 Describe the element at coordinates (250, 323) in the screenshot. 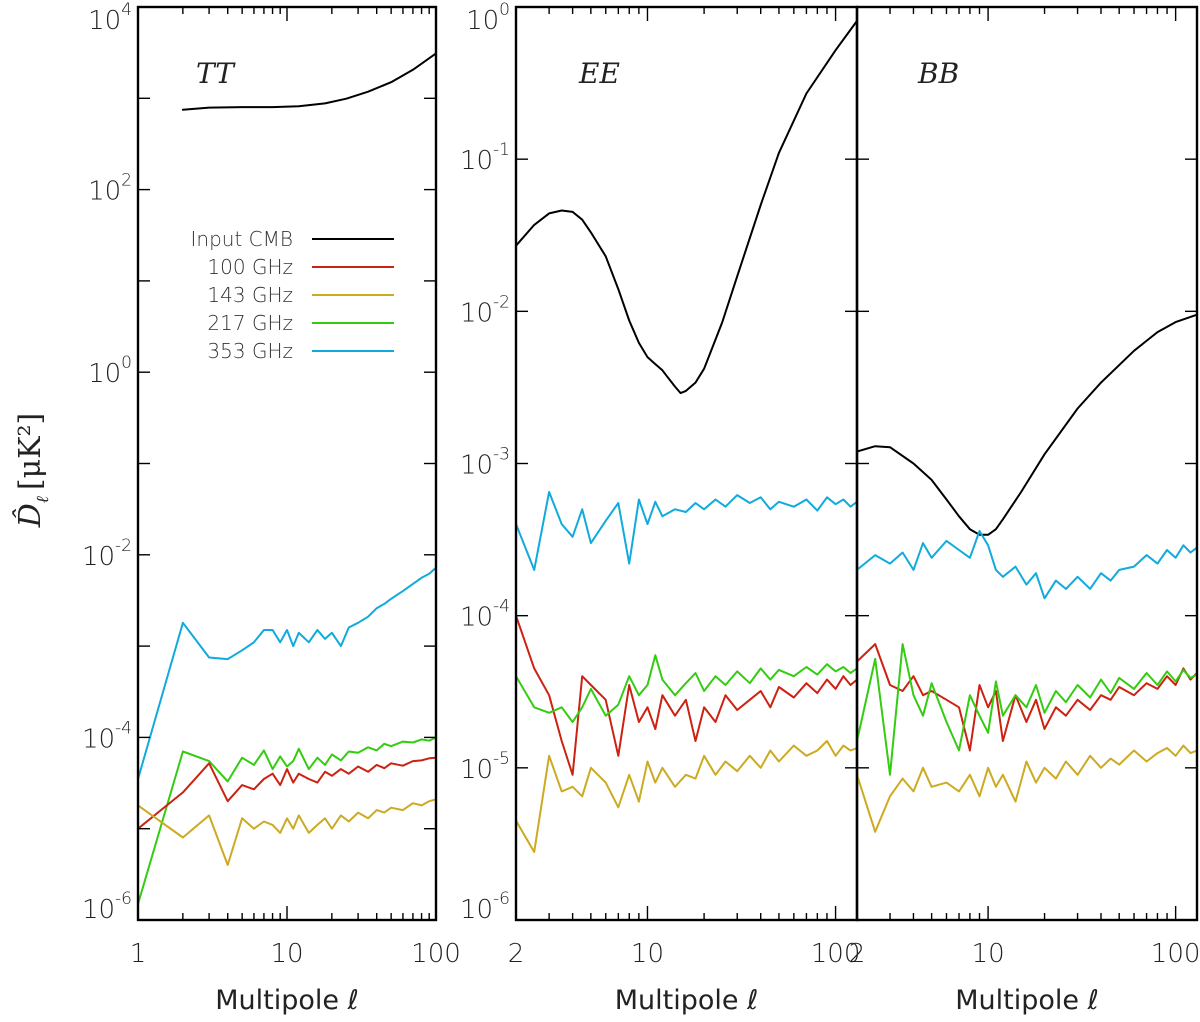

I see `legend-label-217ghz: 217 GHz` at that location.